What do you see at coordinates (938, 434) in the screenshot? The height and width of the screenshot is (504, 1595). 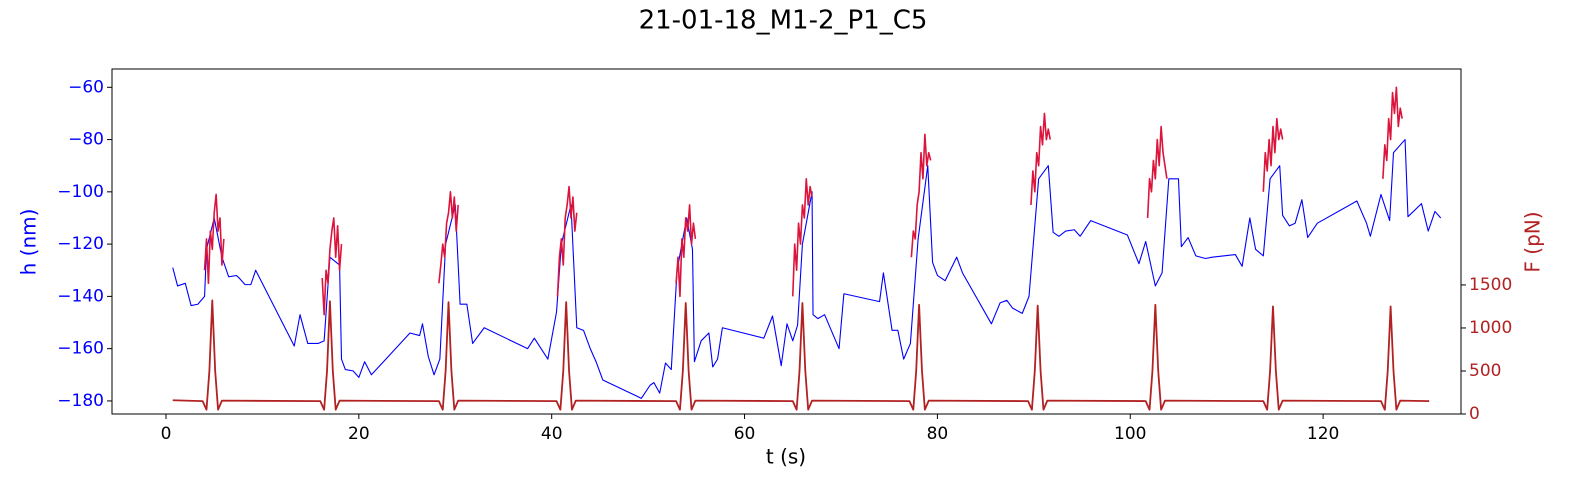 I see `x-tick-label: 80` at bounding box center [938, 434].